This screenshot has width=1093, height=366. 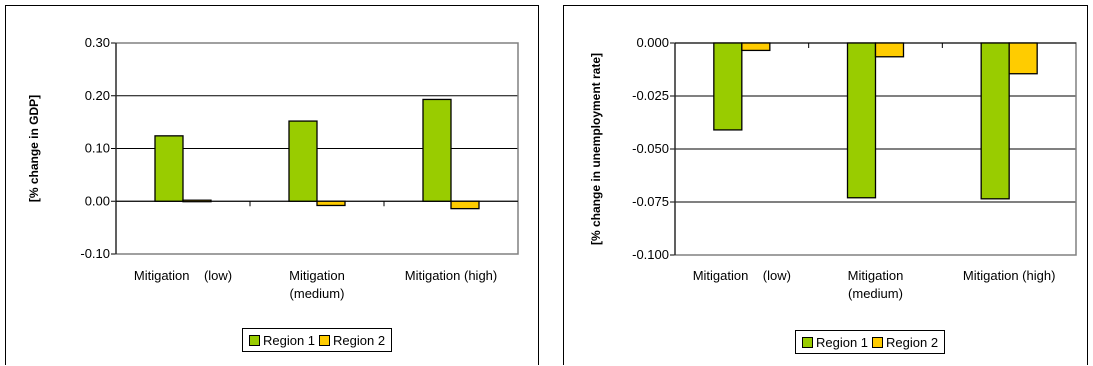 I want to click on y-tick-label: 0.30, so click(x=97, y=42).